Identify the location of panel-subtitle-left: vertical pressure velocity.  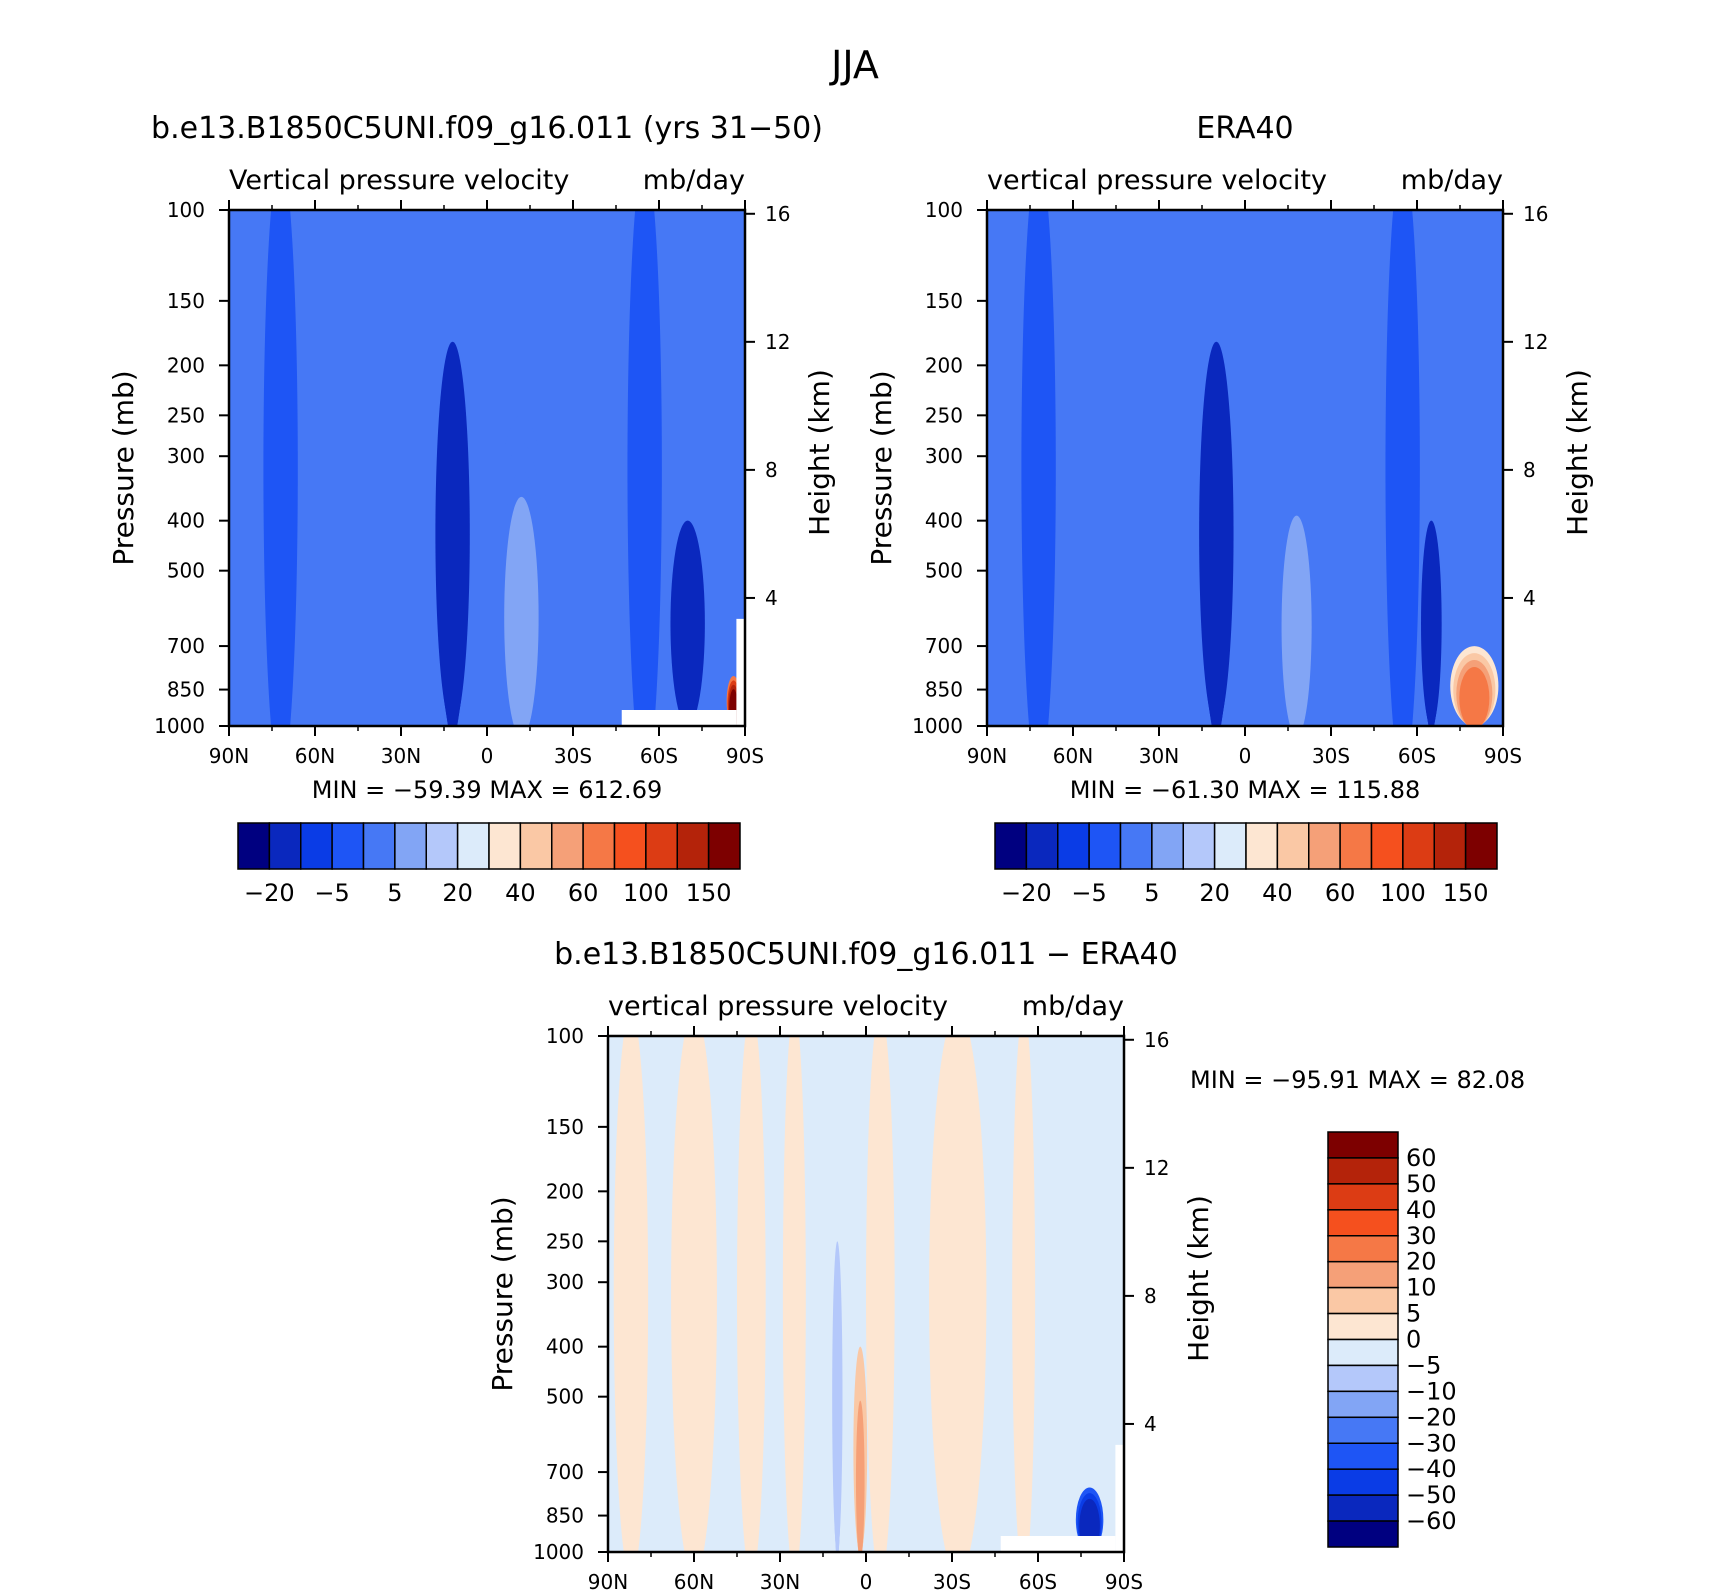
(778, 1006).